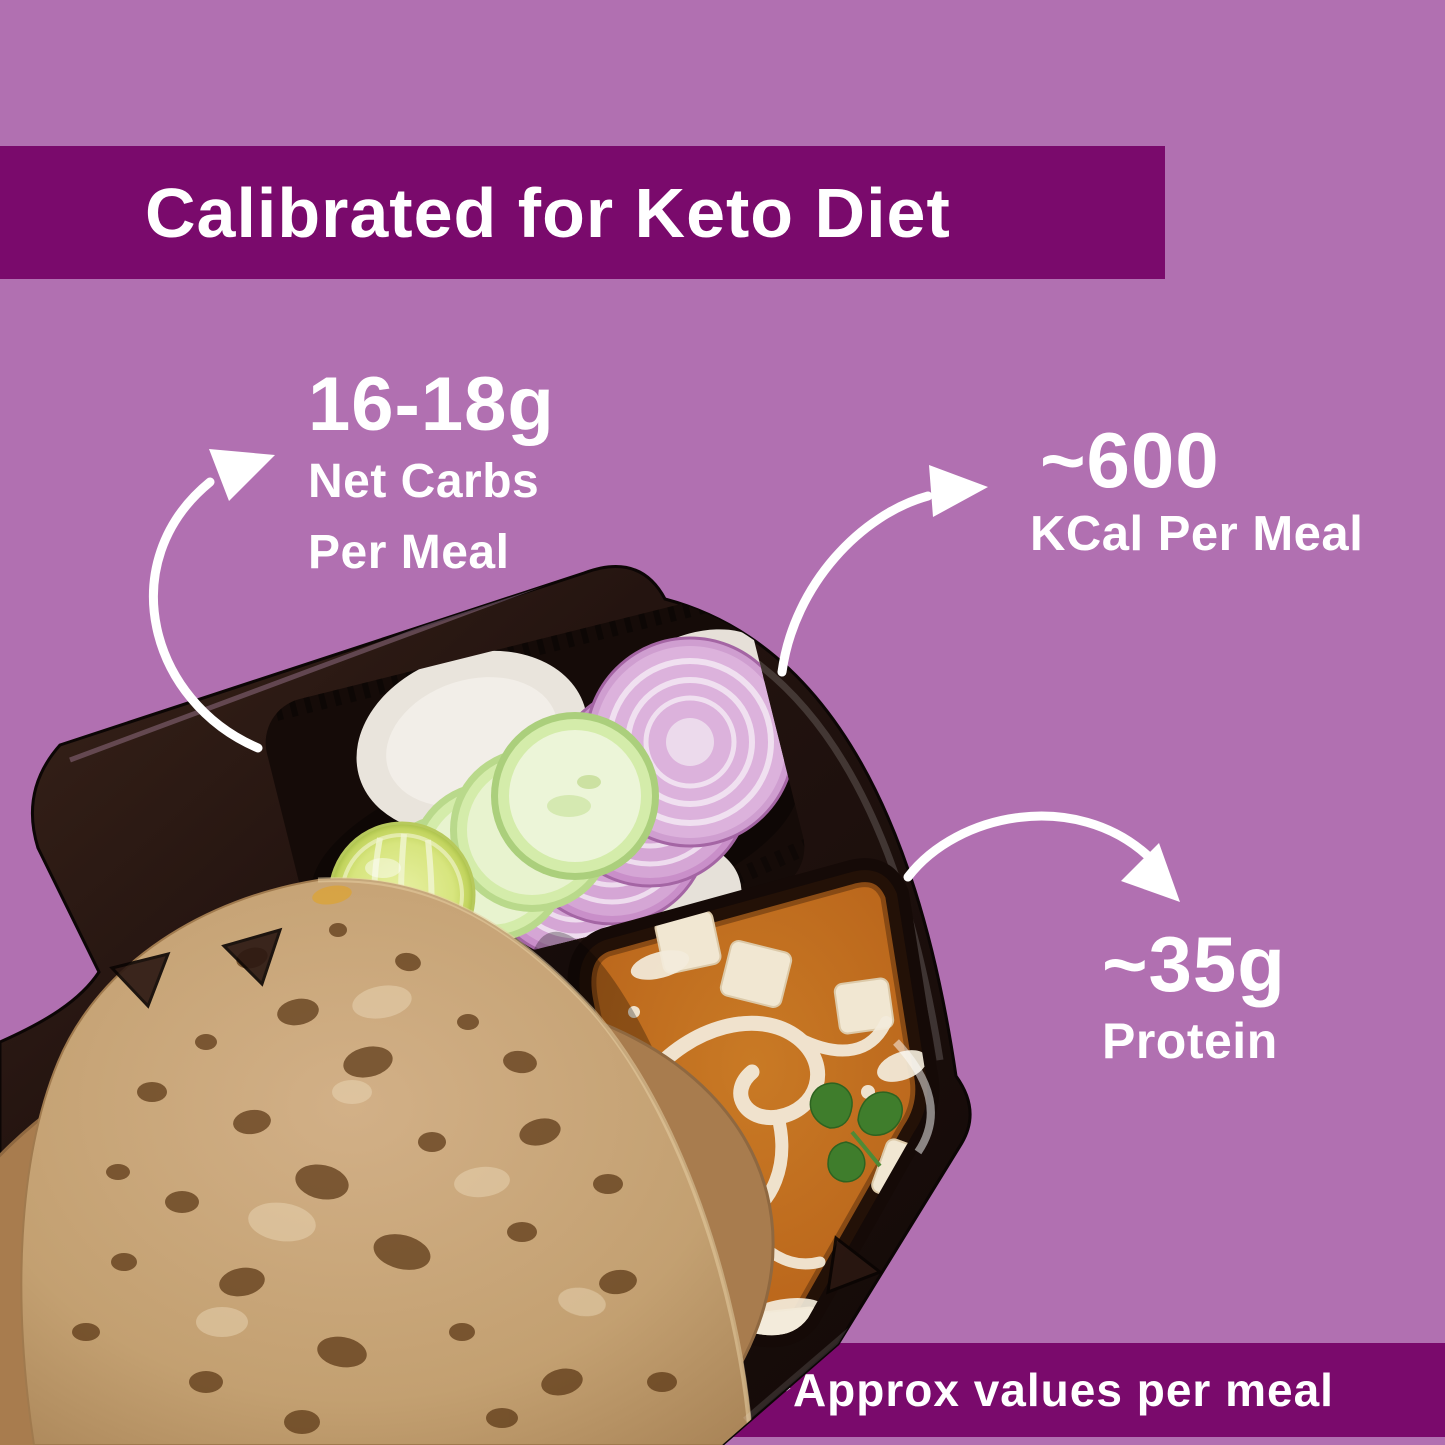 The image size is (1445, 1445). Describe the element at coordinates (211, 601) in the screenshot. I see `curved-arrow-net-carbs-icon` at that location.